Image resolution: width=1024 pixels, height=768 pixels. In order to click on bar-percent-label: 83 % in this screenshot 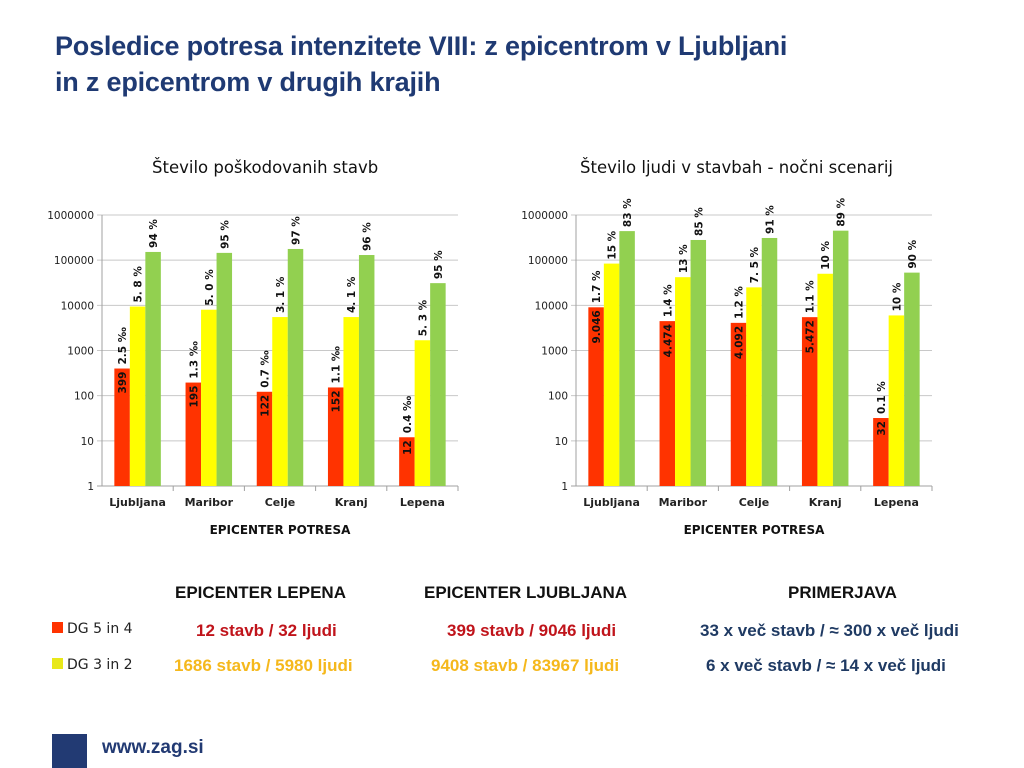, I will do `click(628, 212)`.